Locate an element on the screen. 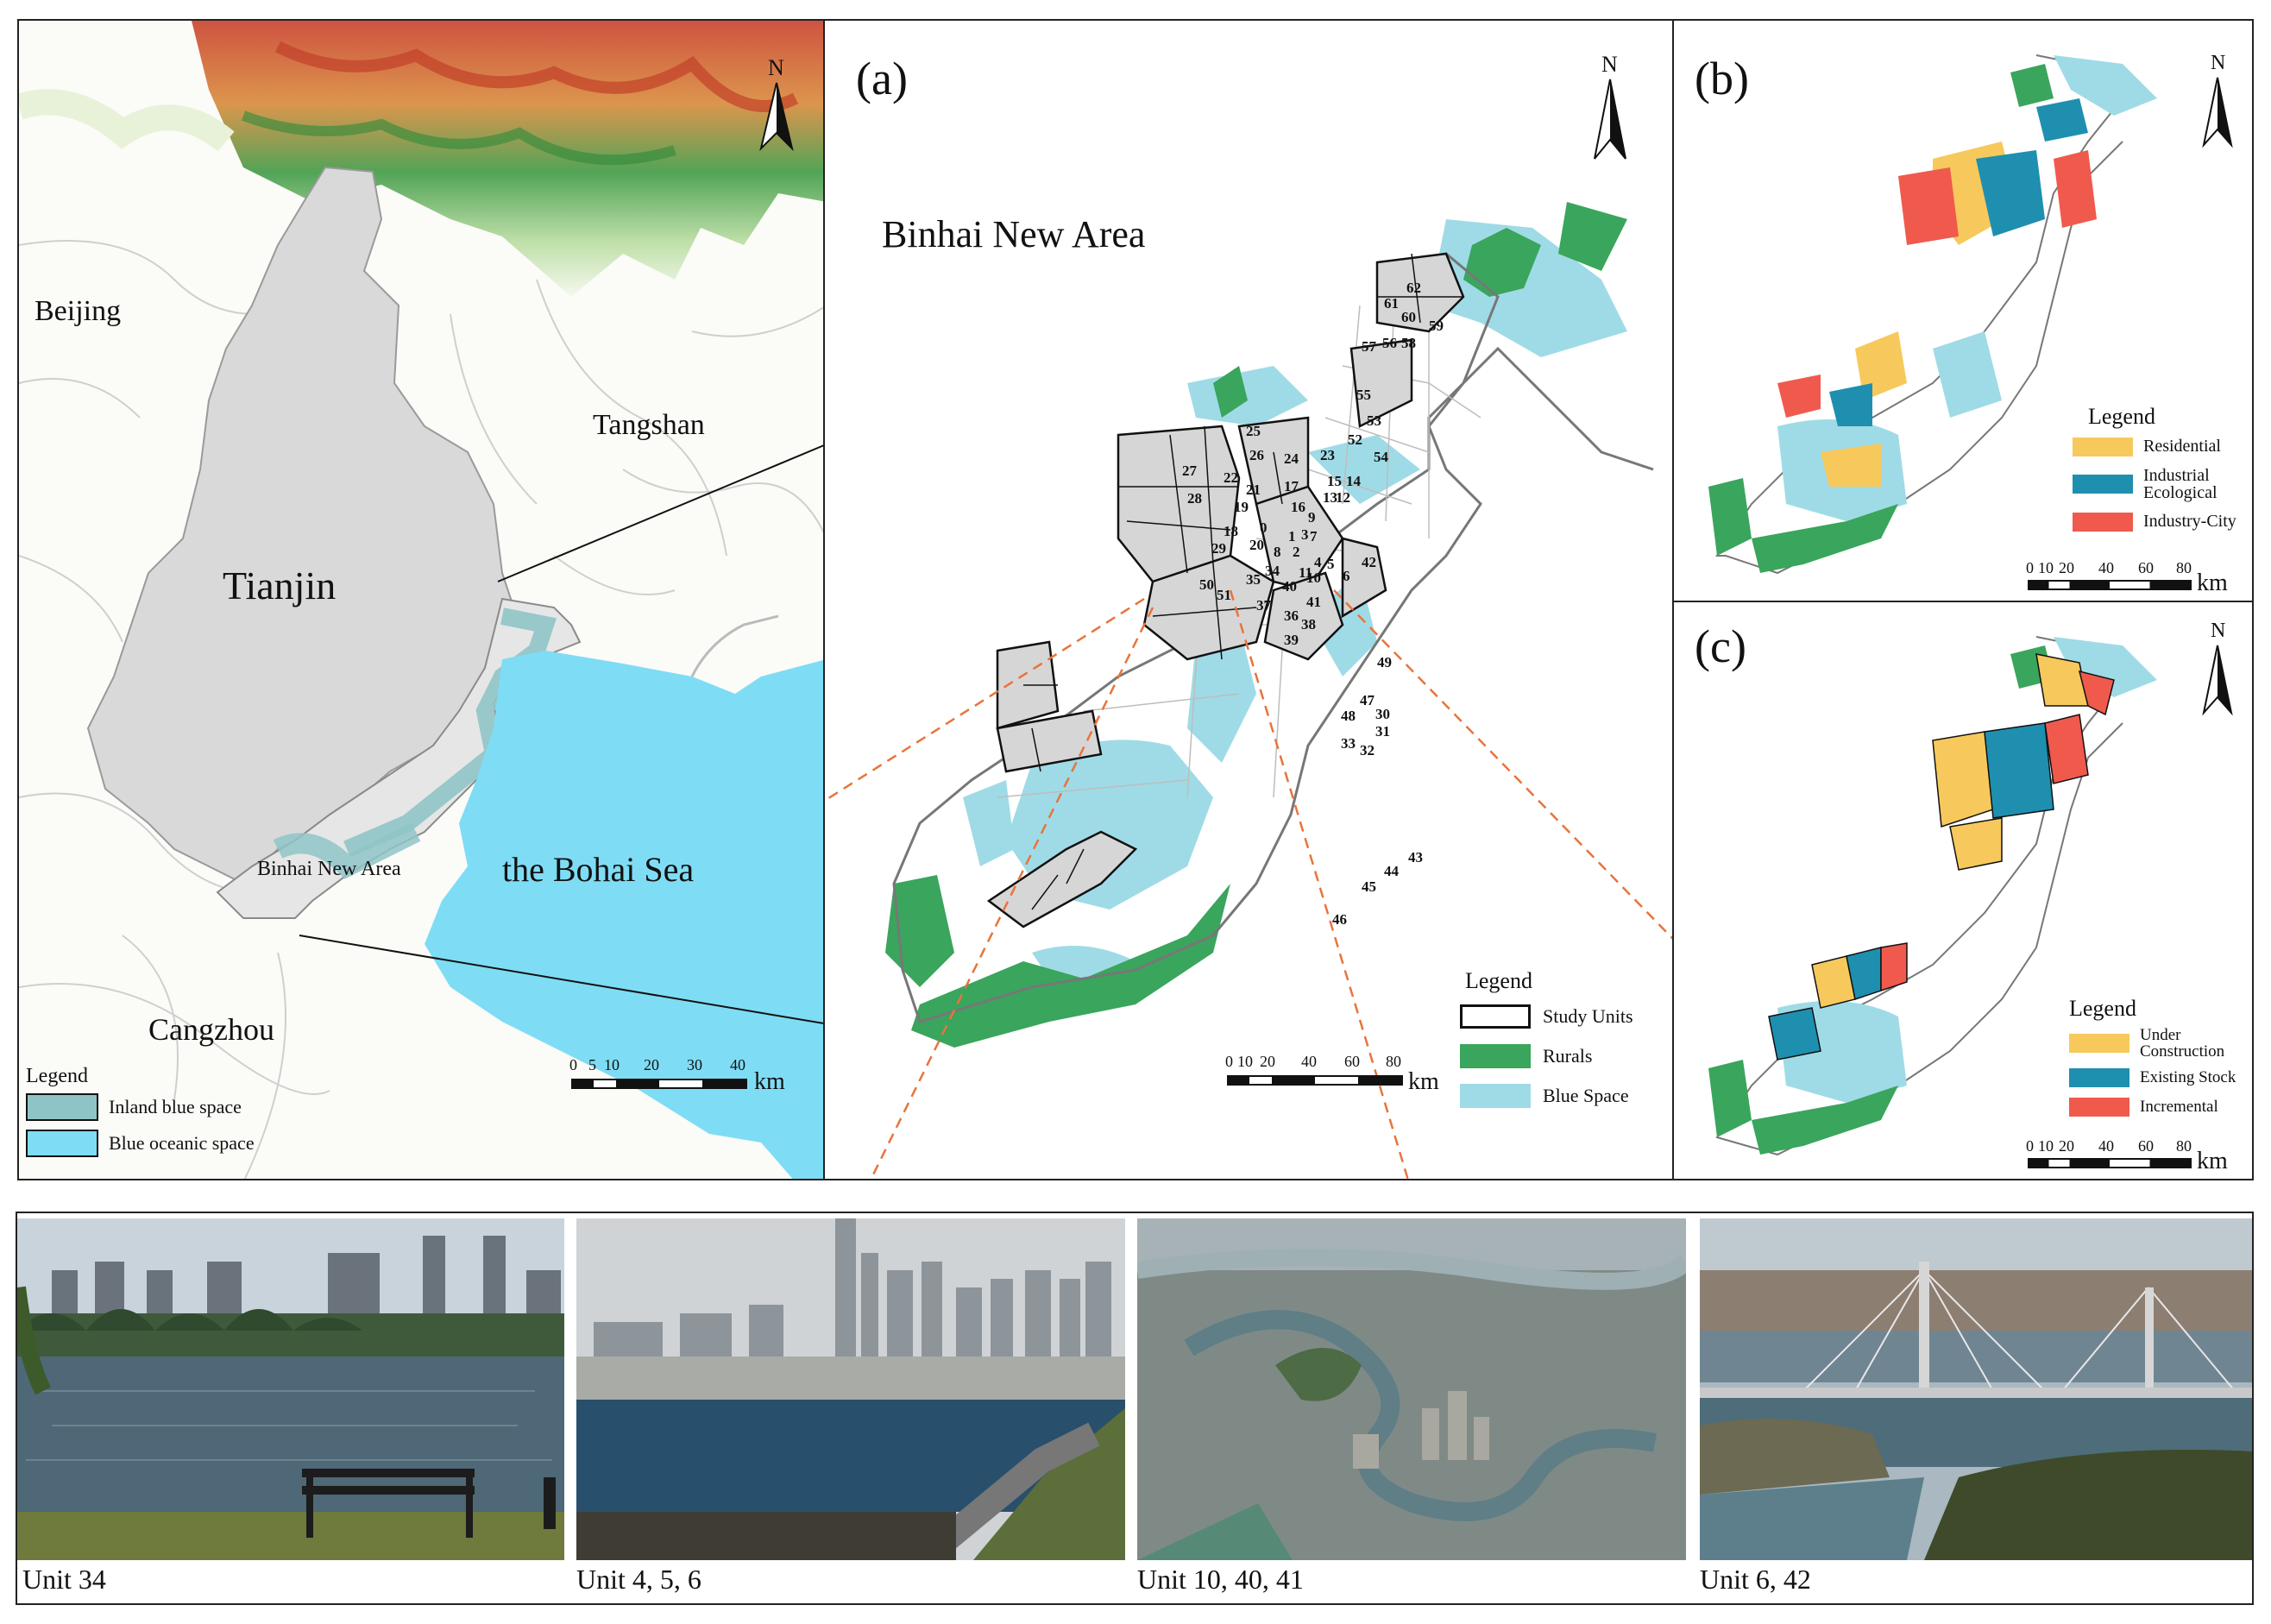 The image size is (2271, 1624). panel-c-scale-bar: 0 10 20 40 60 80 km is located at coordinates (2139, 1158).